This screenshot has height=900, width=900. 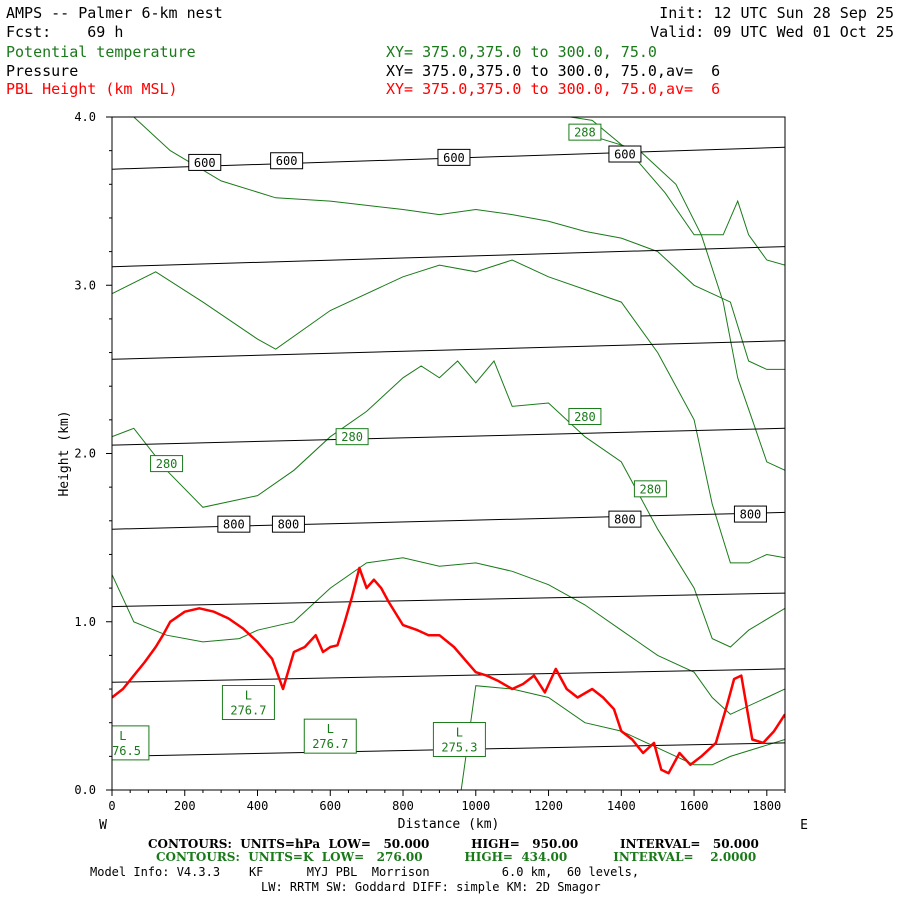 I want to click on x-axis-title: Distance (km), so click(x=449, y=824).